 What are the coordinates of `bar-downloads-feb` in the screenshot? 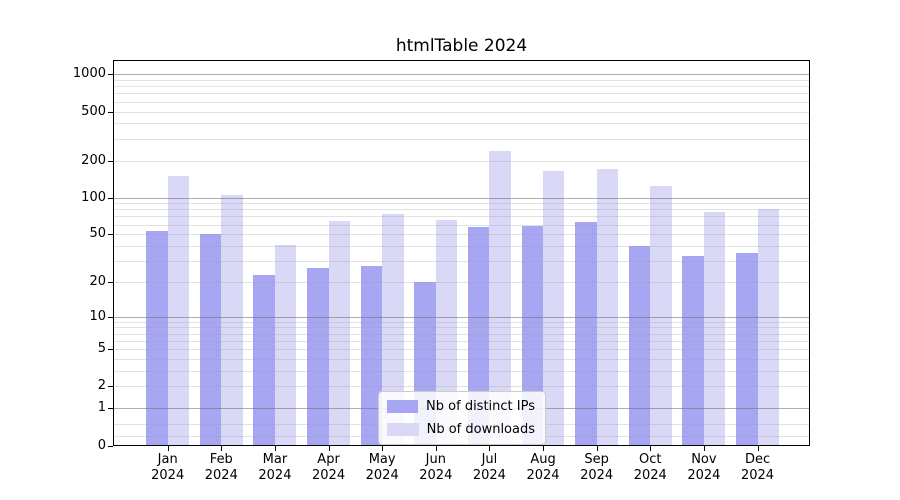 It's located at (232, 320).